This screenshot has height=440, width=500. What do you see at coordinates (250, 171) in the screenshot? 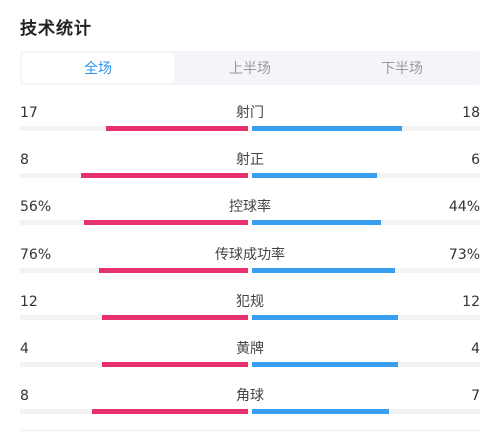
I see `stat-row-shots-on-target: 8 射正 6` at bounding box center [250, 171].